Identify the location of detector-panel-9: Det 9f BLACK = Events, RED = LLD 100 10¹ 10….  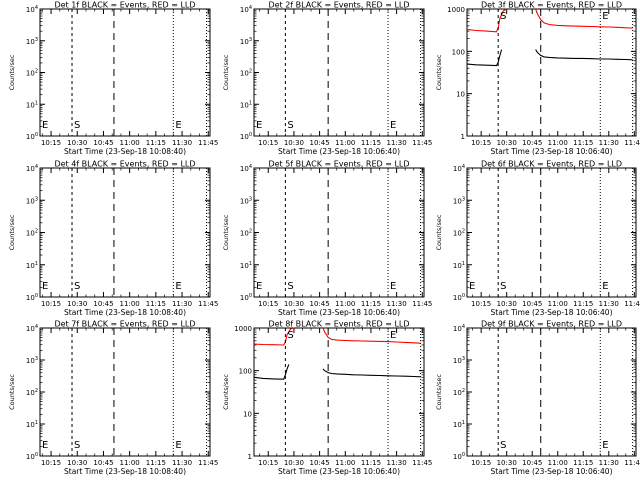
(537, 398).